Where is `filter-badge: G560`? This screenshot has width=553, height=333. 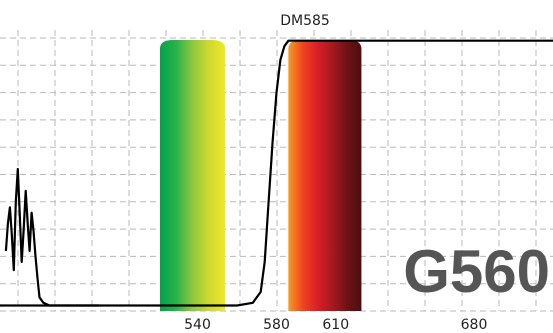 filter-badge: G560 is located at coordinates (476, 271).